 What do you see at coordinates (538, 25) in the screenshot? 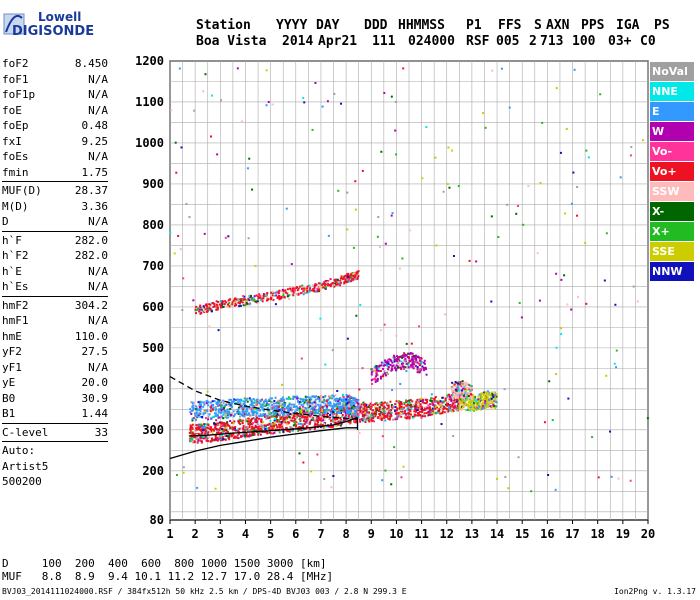
I see `header-label: S` at bounding box center [538, 25].